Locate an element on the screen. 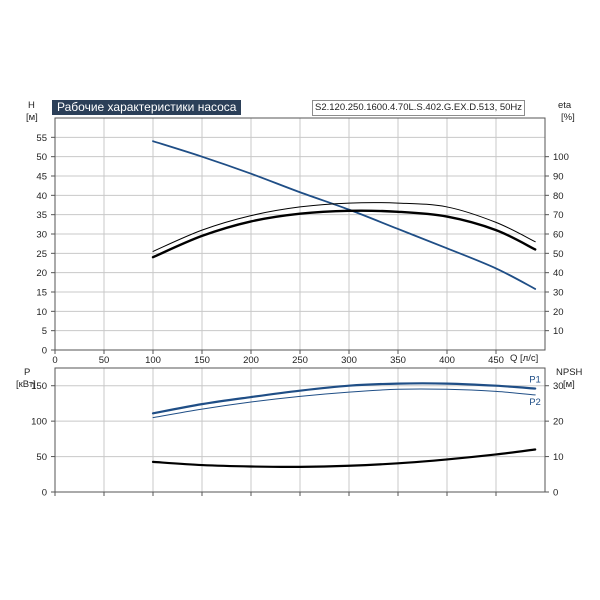 The image size is (600, 600). top-tick-label-x: 300 is located at coordinates (349, 360).